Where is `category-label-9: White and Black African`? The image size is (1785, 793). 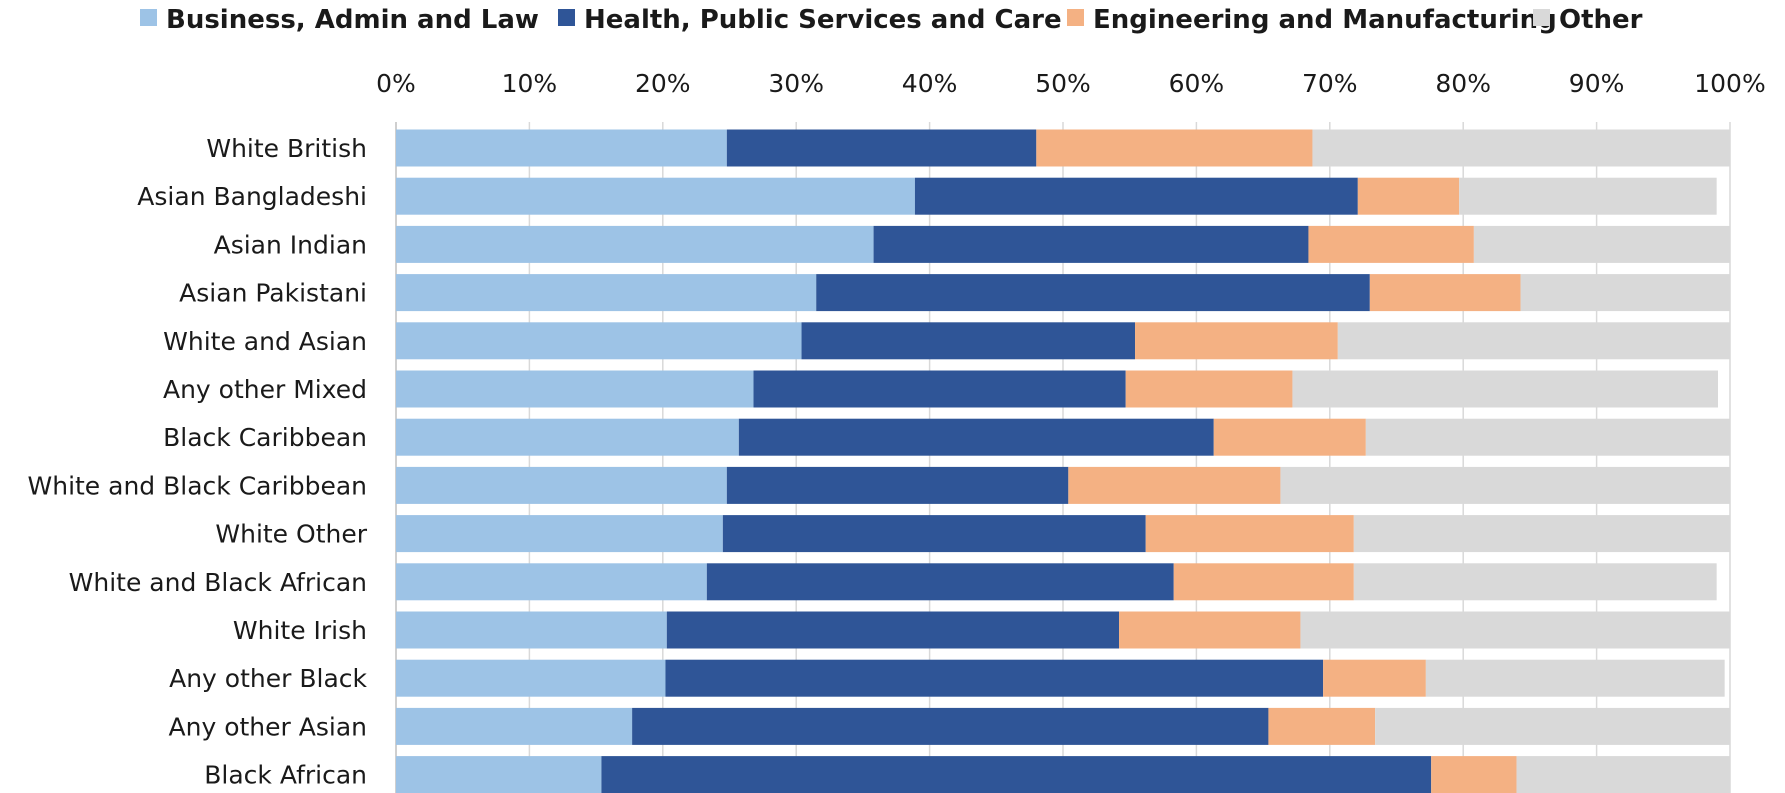
category-label-9: White and Black African is located at coordinates (218, 582).